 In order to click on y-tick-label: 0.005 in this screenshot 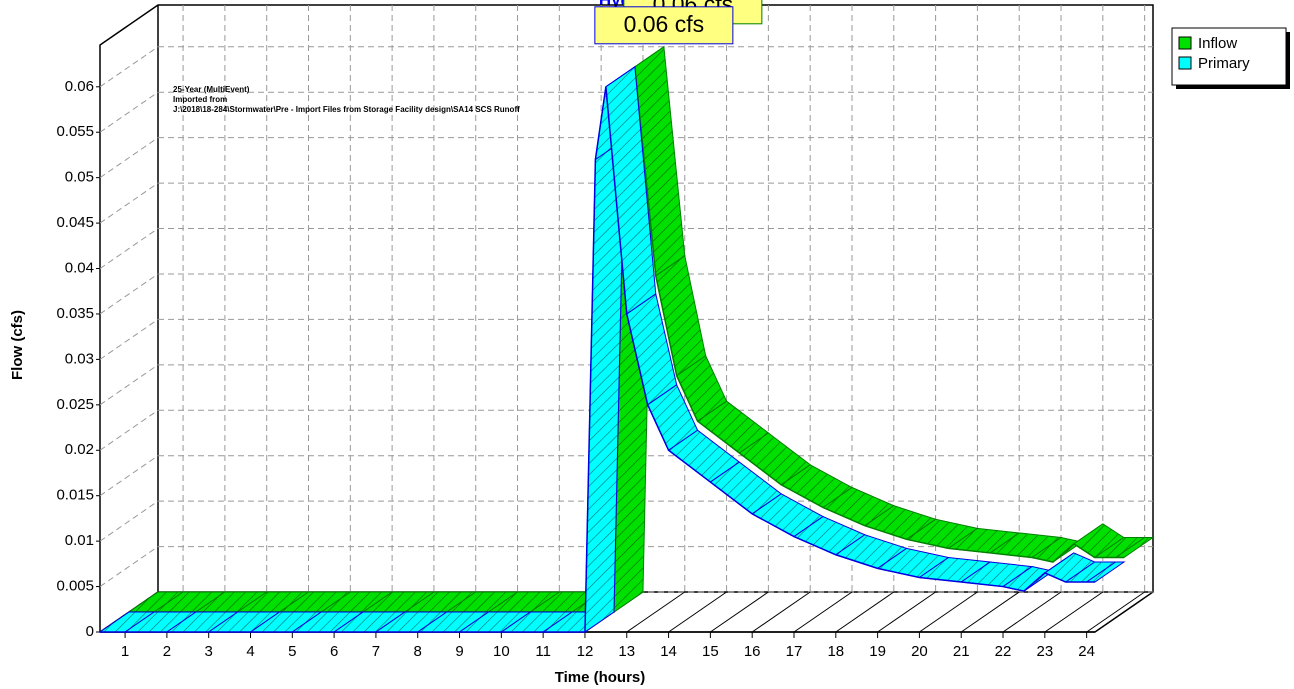, I will do `click(75, 586)`.